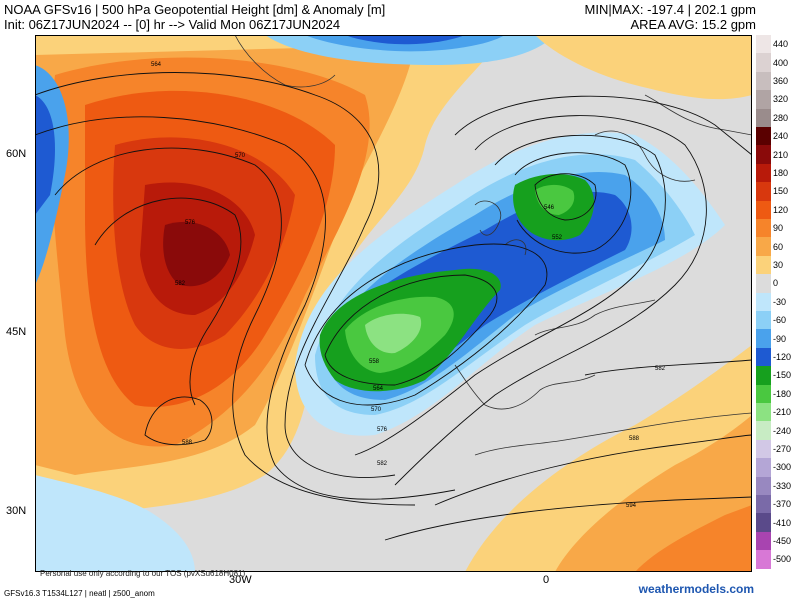 The width and height of the screenshot is (800, 600). Describe the element at coordinates (778, 504) in the screenshot. I see `colorbar-entry: -370` at that location.